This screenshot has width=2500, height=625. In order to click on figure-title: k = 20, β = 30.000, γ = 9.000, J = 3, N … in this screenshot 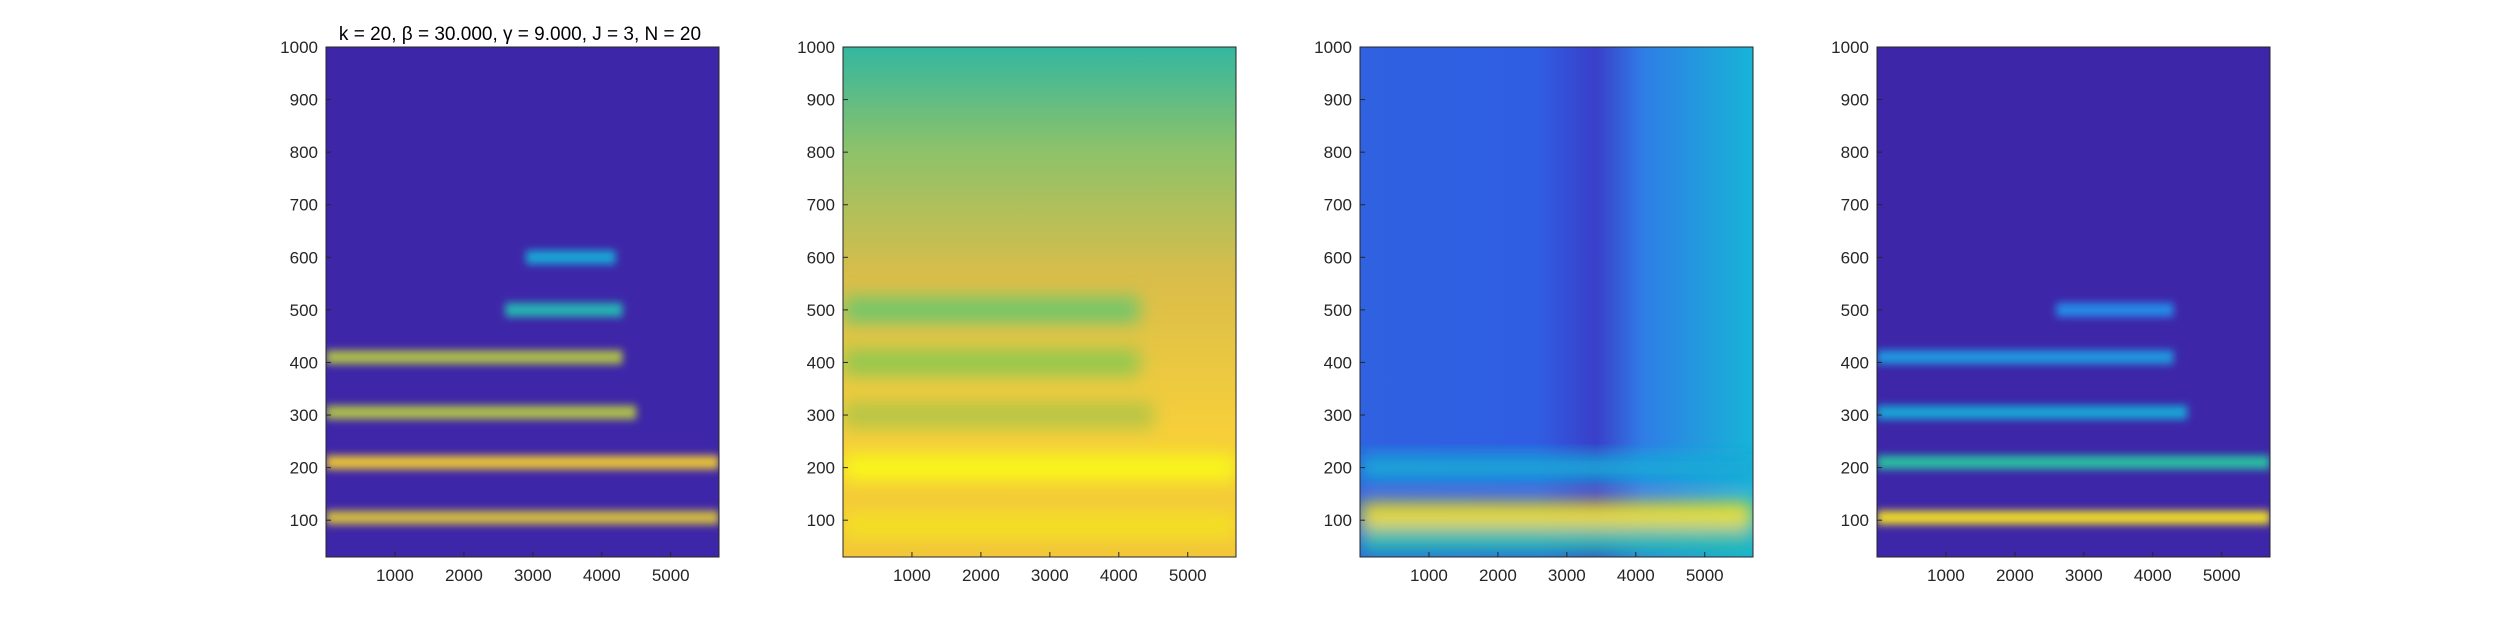, I will do `click(520, 34)`.